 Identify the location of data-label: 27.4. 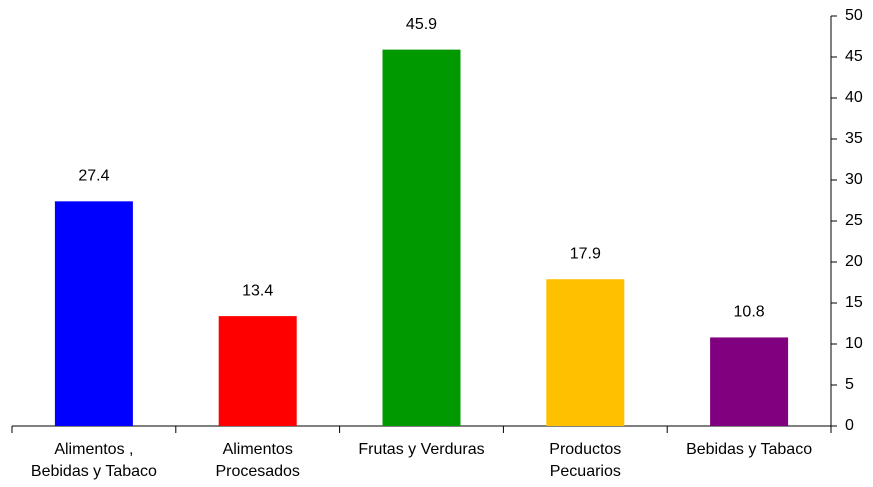
(93, 176).